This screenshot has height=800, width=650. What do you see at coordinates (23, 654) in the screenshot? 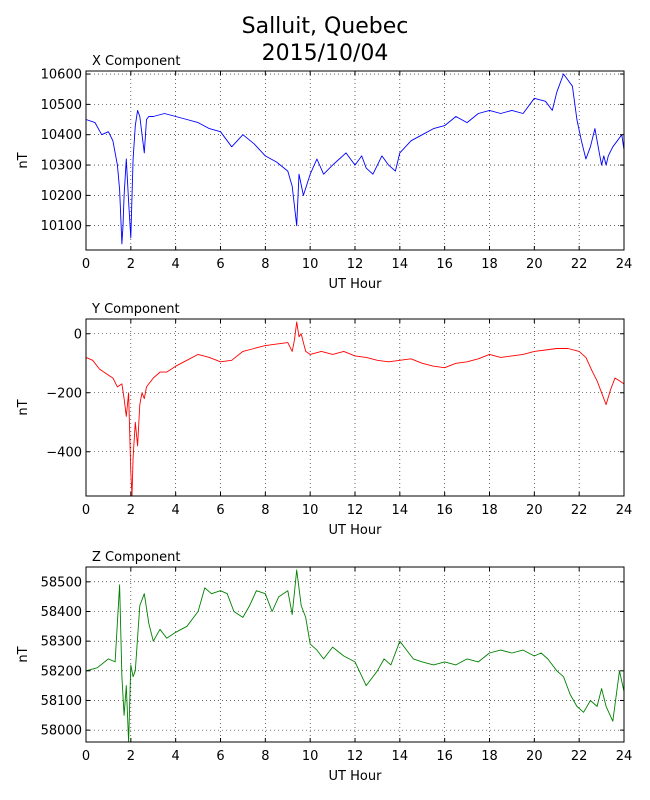
I see `z-component-ylabel: nT` at bounding box center [23, 654].